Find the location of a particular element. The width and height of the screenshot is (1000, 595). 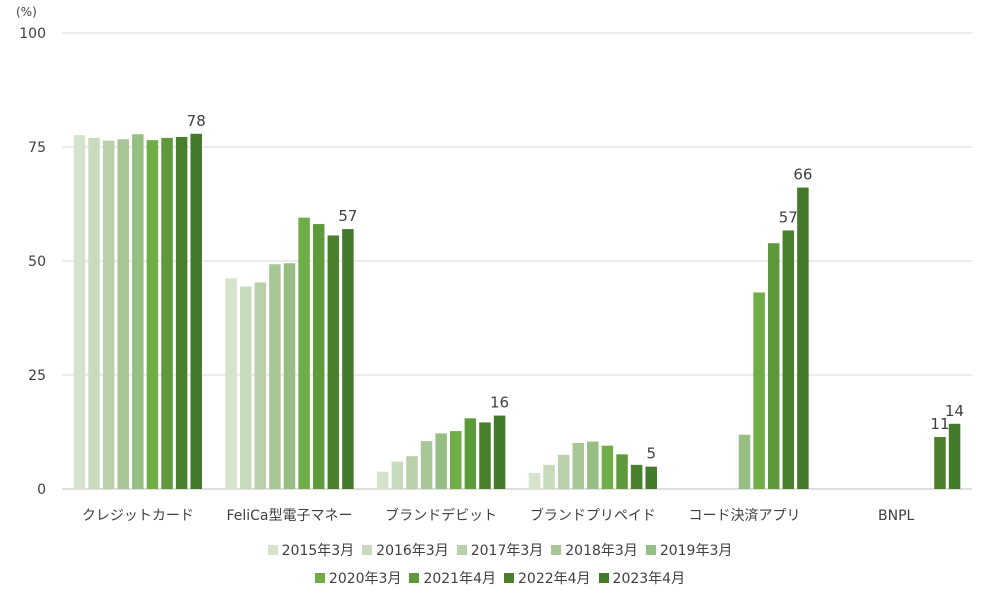

data-label: 66 is located at coordinates (802, 175).